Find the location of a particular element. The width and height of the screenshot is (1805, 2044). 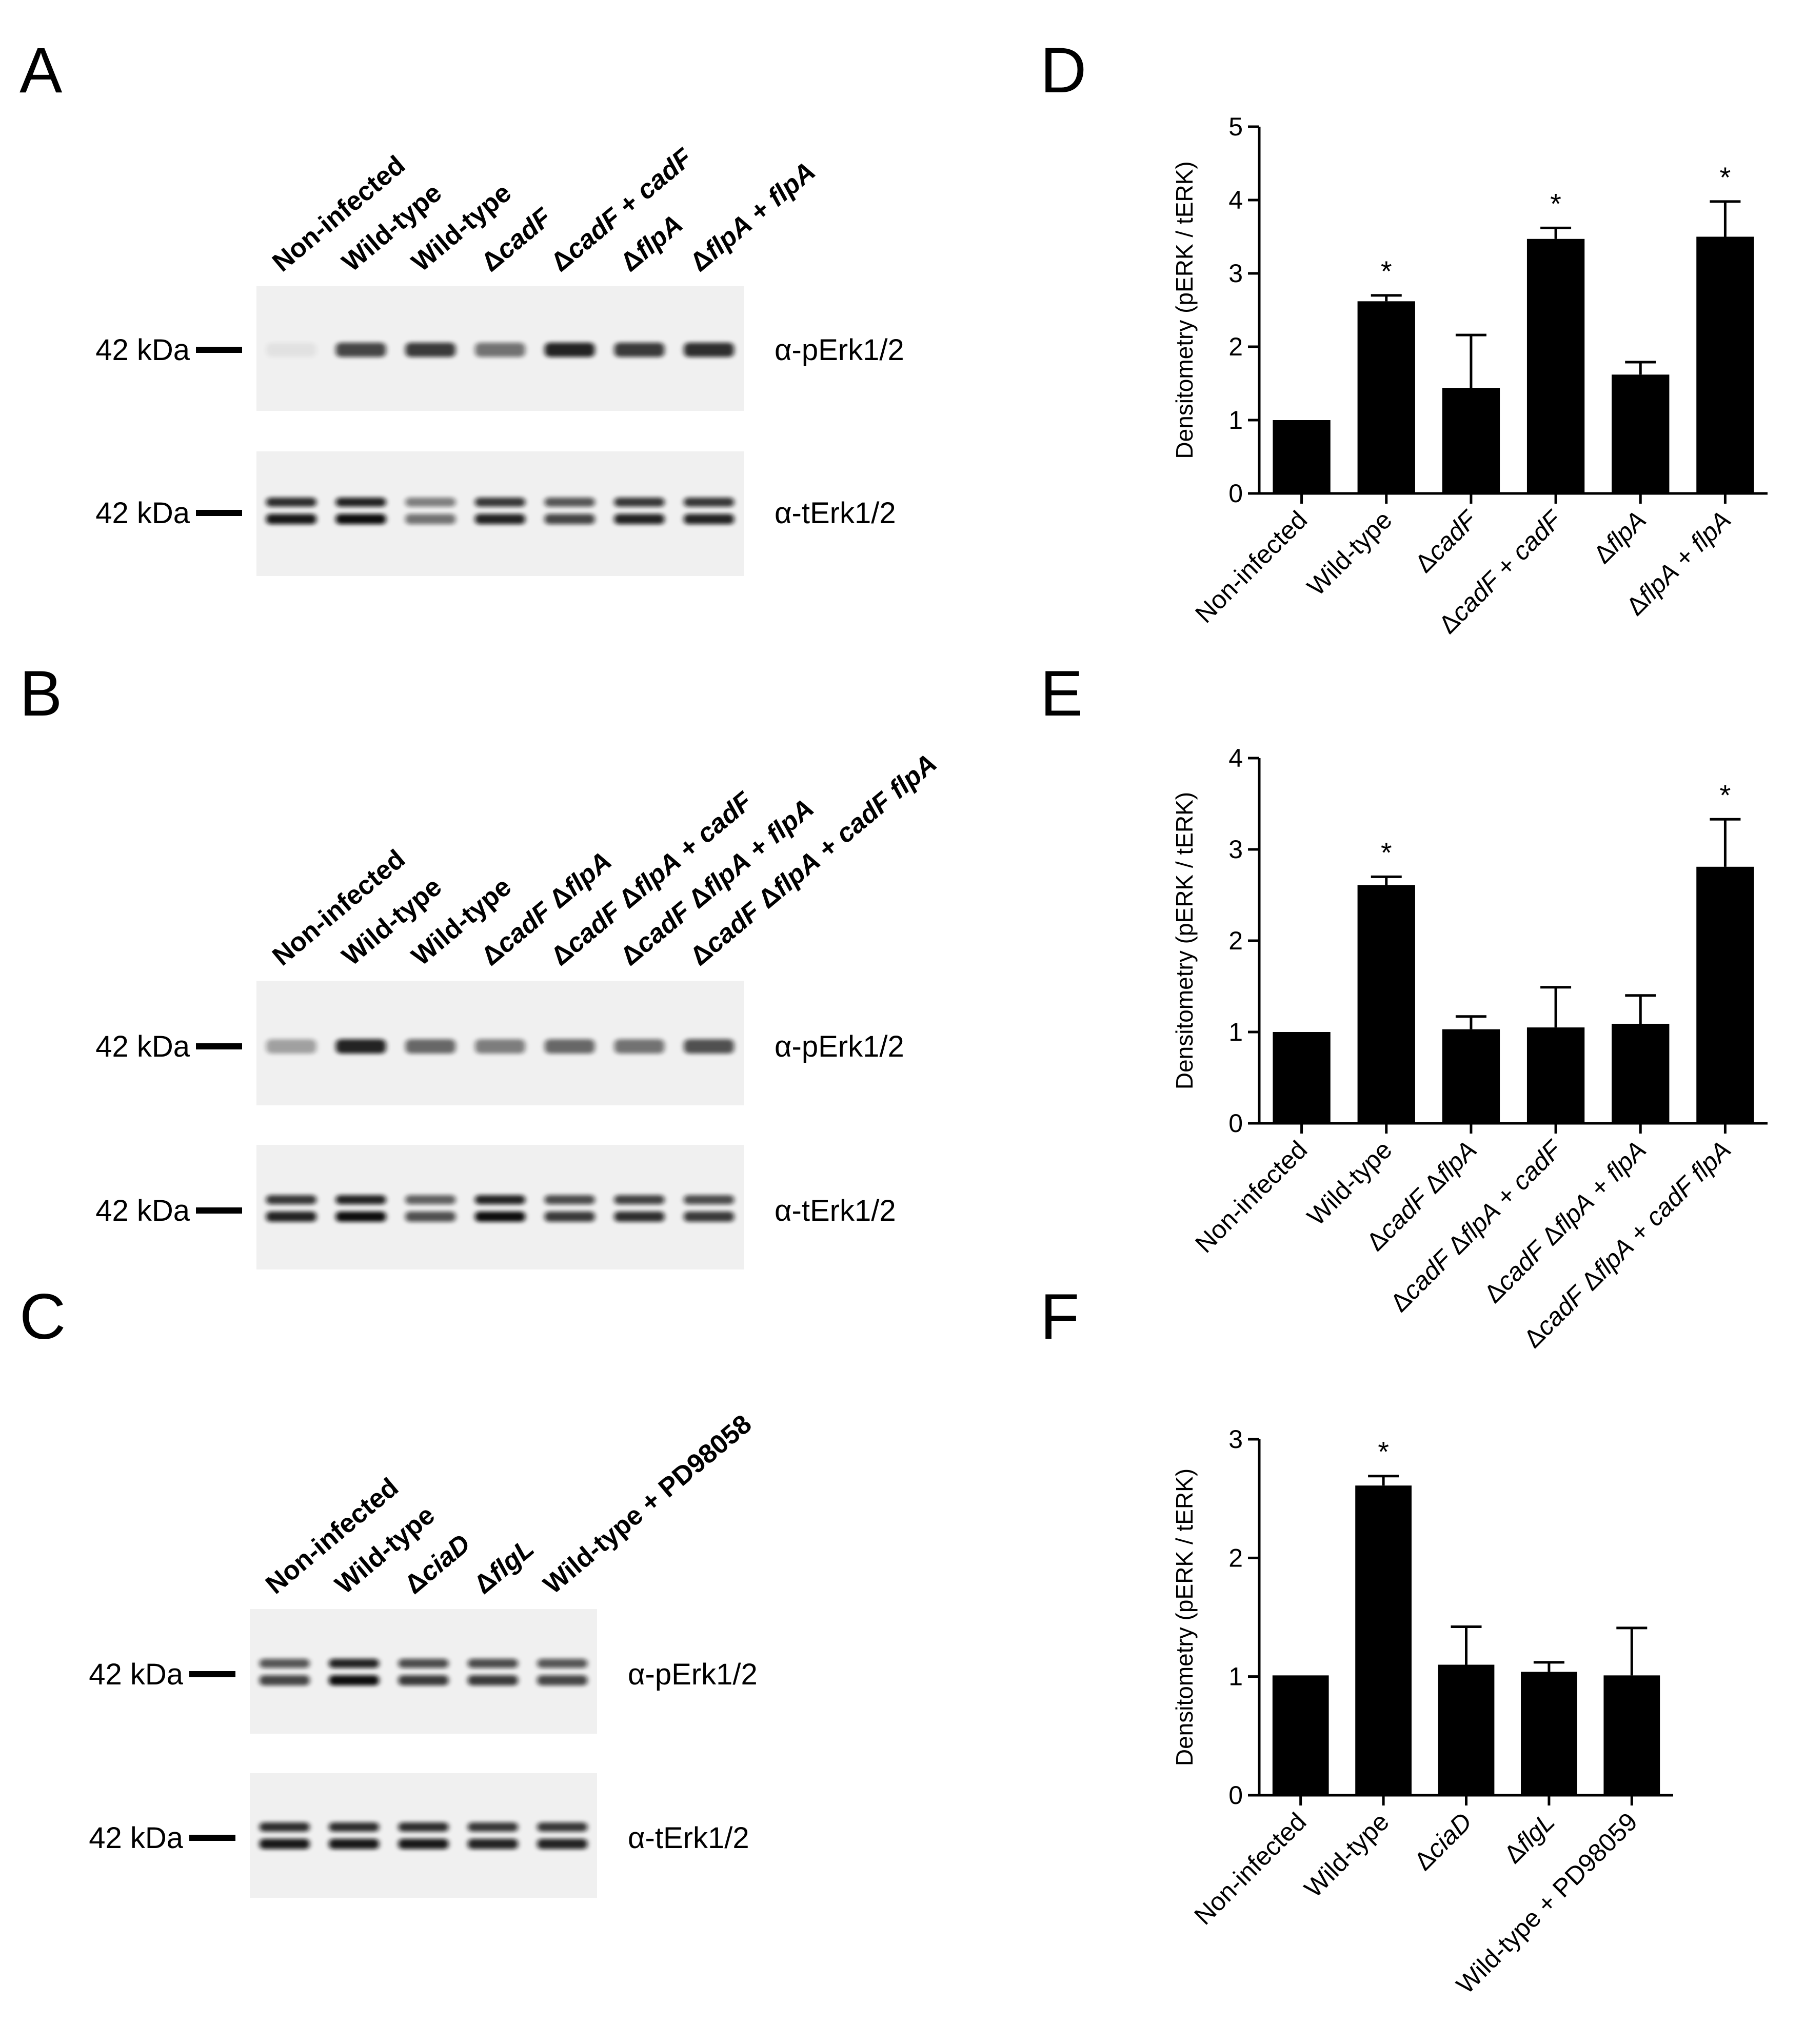

y-axis-label: Densitometry (pERK / tERK) is located at coordinates (1184, 941).